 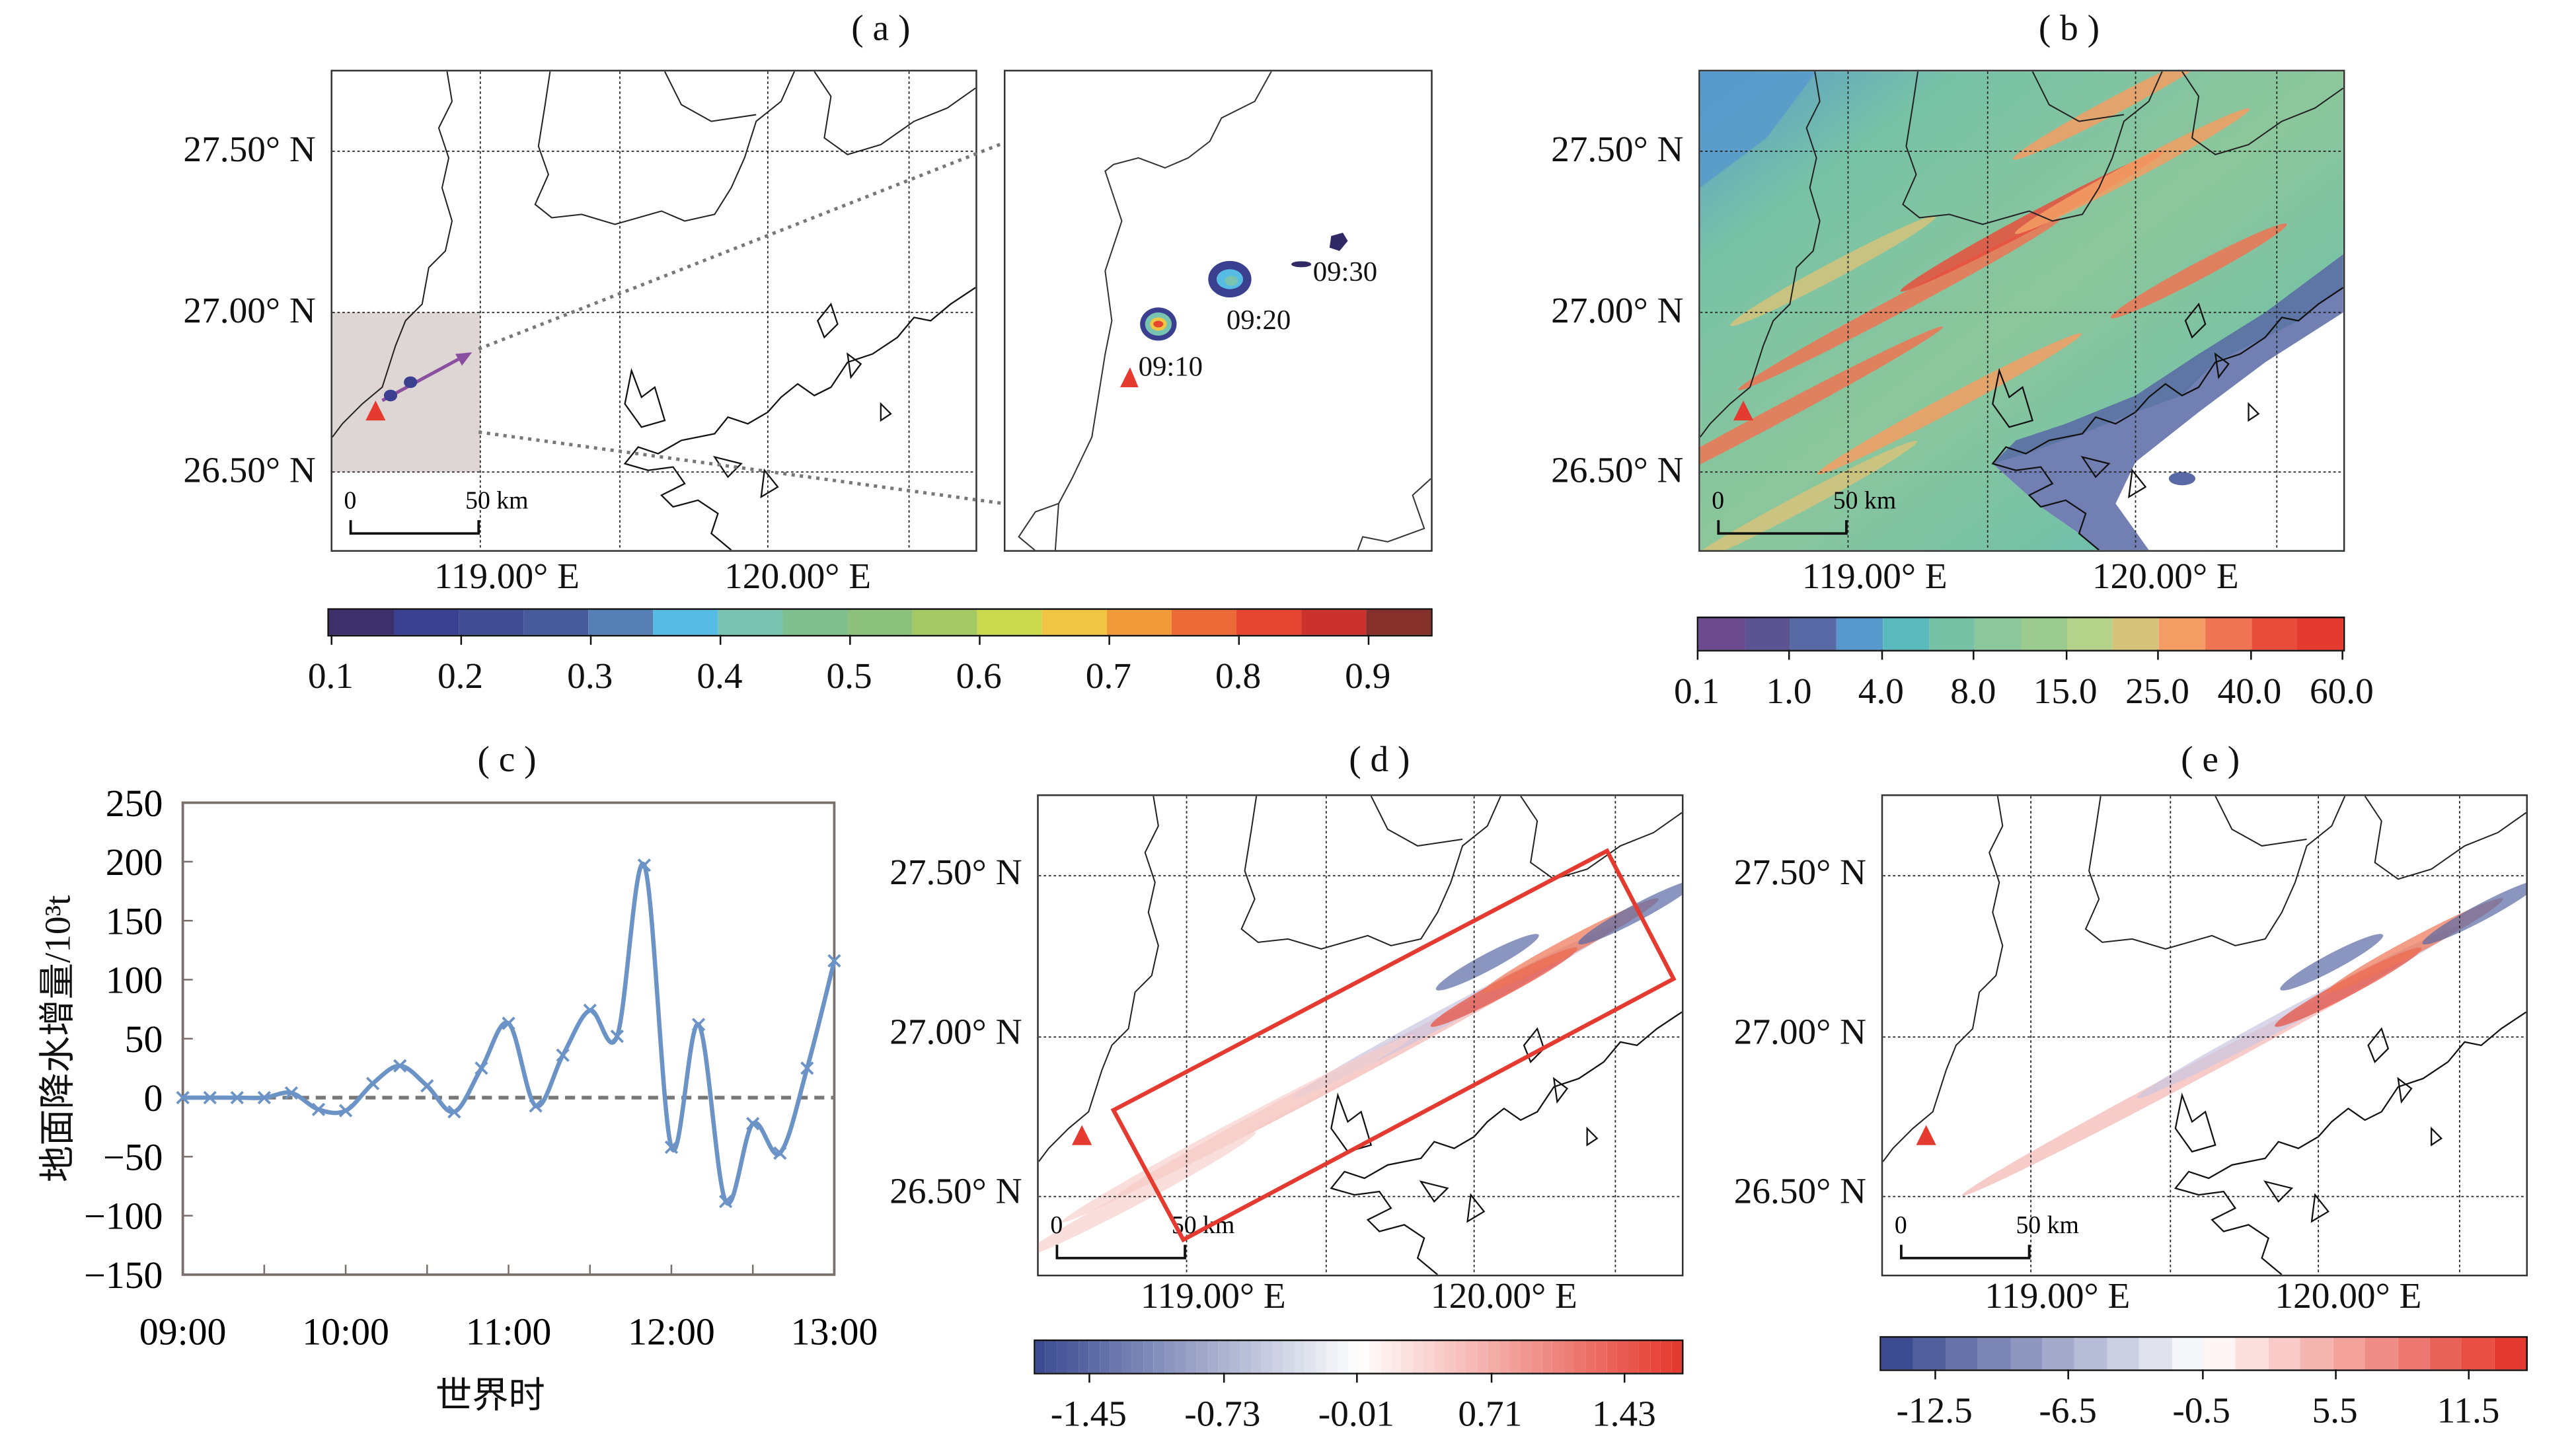 I want to click on colorbar-tick-label: -0.5, so click(x=2201, y=1410).